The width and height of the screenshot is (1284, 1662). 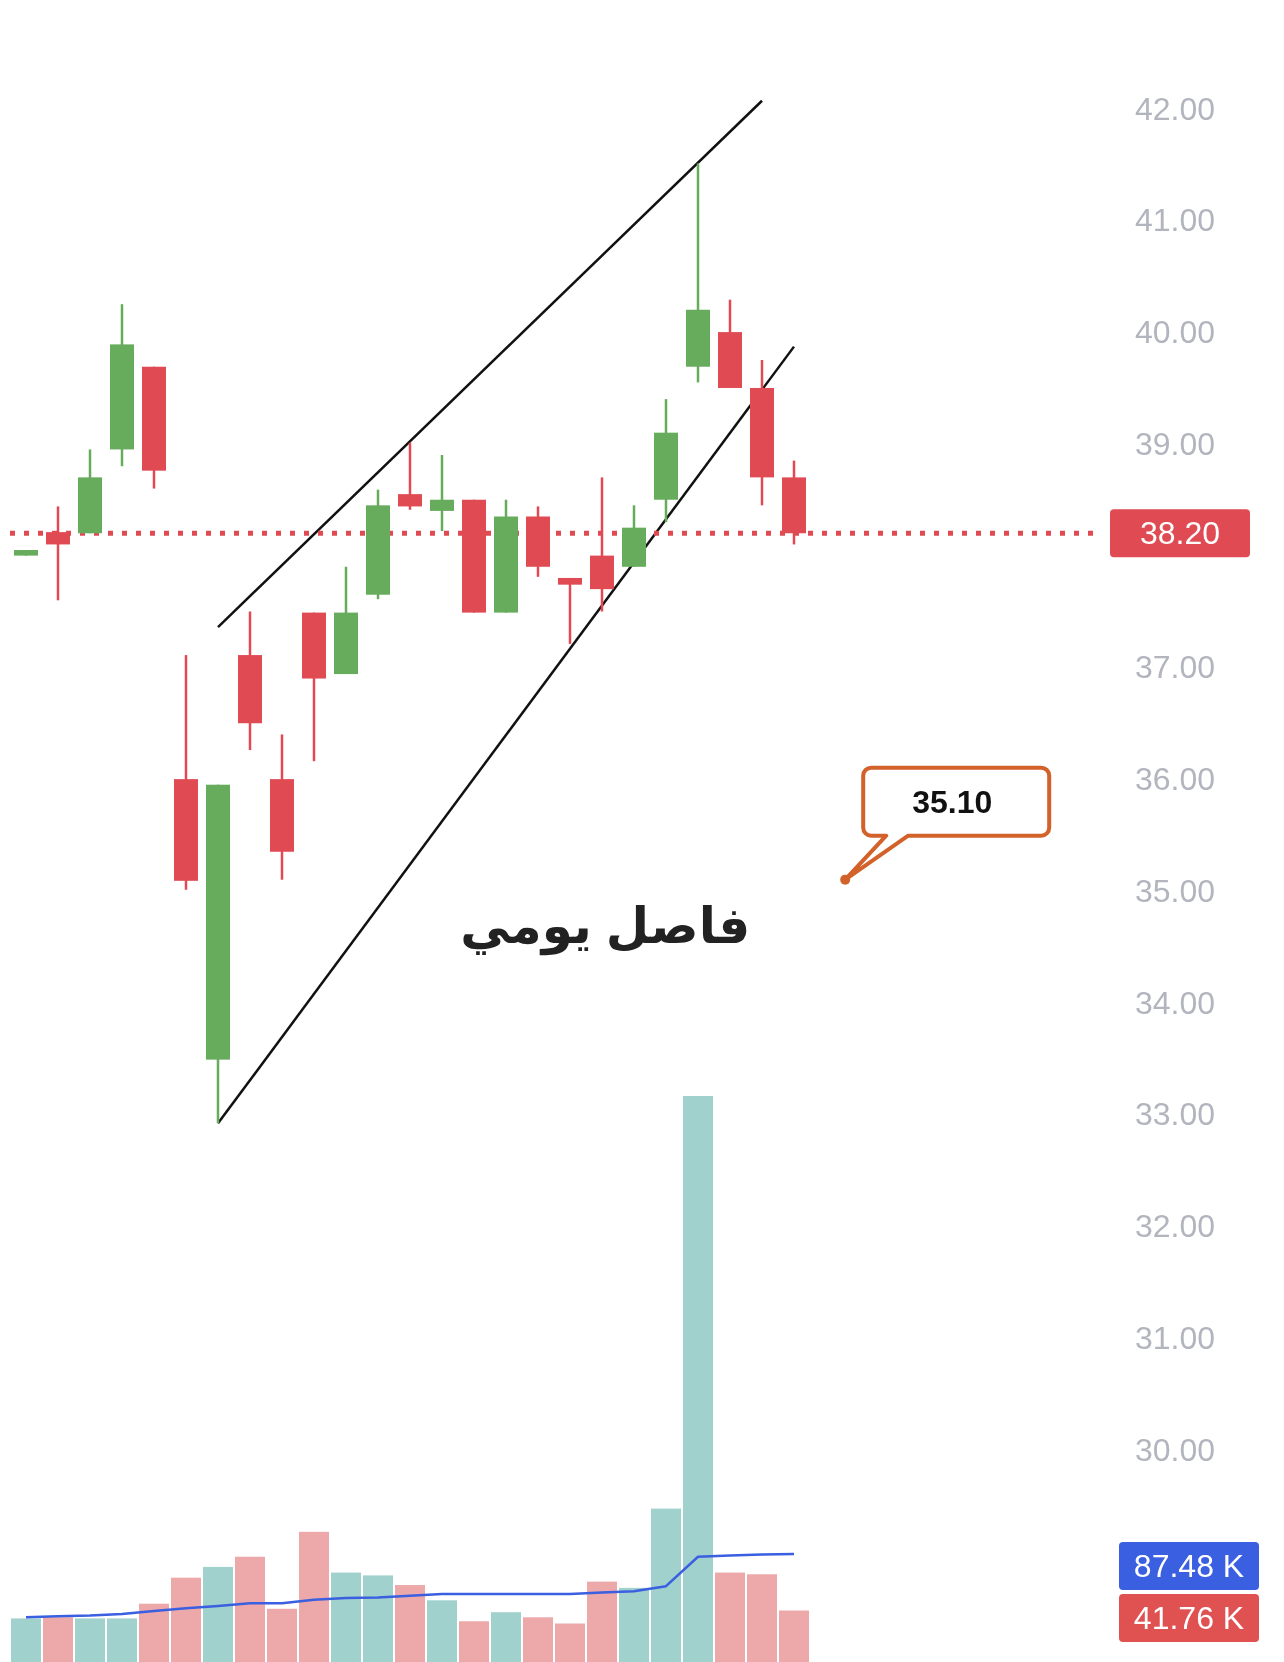 I want to click on y-tick-label: 35.00, so click(x=1175, y=890).